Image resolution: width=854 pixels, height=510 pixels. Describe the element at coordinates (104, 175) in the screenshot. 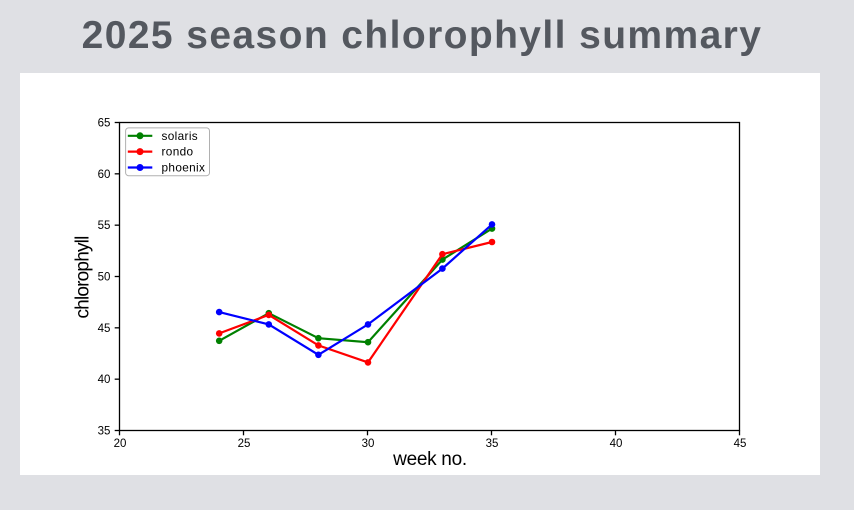

I see `svg-text: 60` at that location.